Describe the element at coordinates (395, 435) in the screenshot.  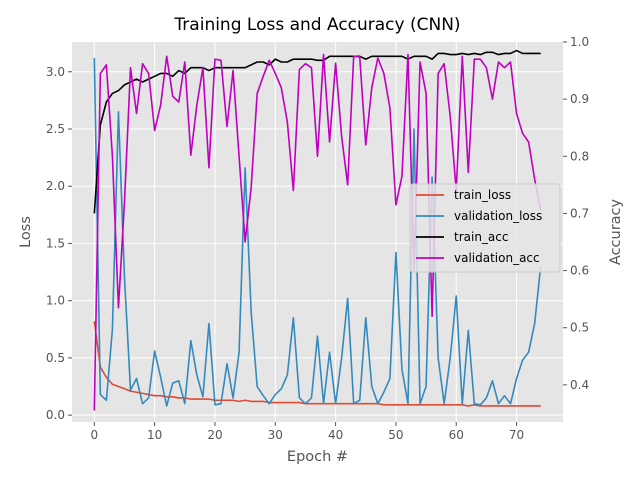
I see `x-tick-label: 50` at that location.